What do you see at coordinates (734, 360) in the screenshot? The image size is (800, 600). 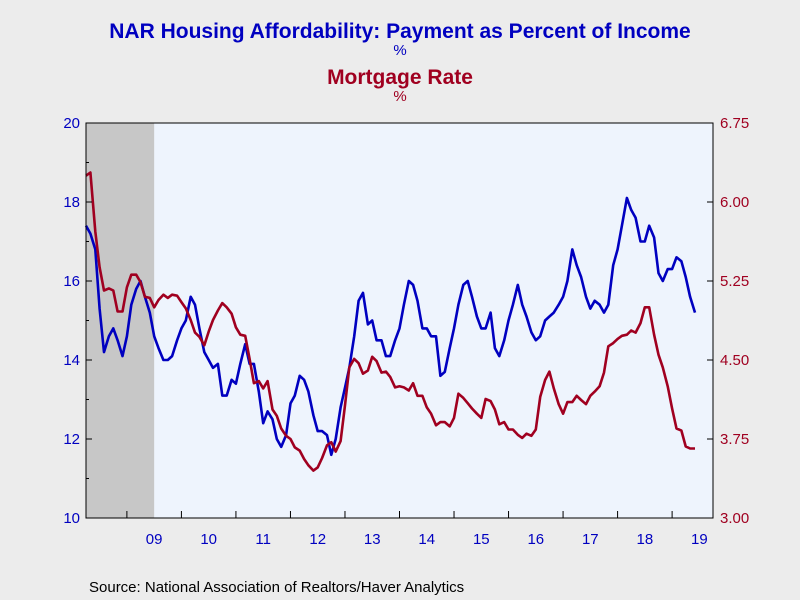 I see `right-axis-tick-label: 4.50` at bounding box center [734, 360].